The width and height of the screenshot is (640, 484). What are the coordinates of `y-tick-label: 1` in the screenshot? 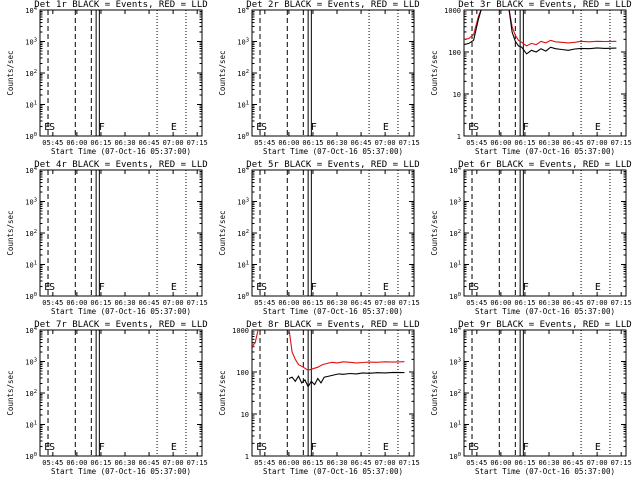 It's located at (247, 457).